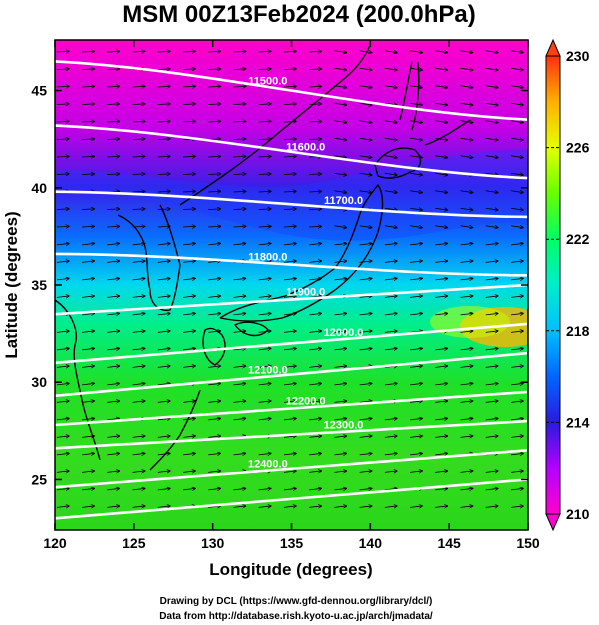  What do you see at coordinates (290, 569) in the screenshot?
I see `x-axis-label: Longitude (degrees)` at bounding box center [290, 569].